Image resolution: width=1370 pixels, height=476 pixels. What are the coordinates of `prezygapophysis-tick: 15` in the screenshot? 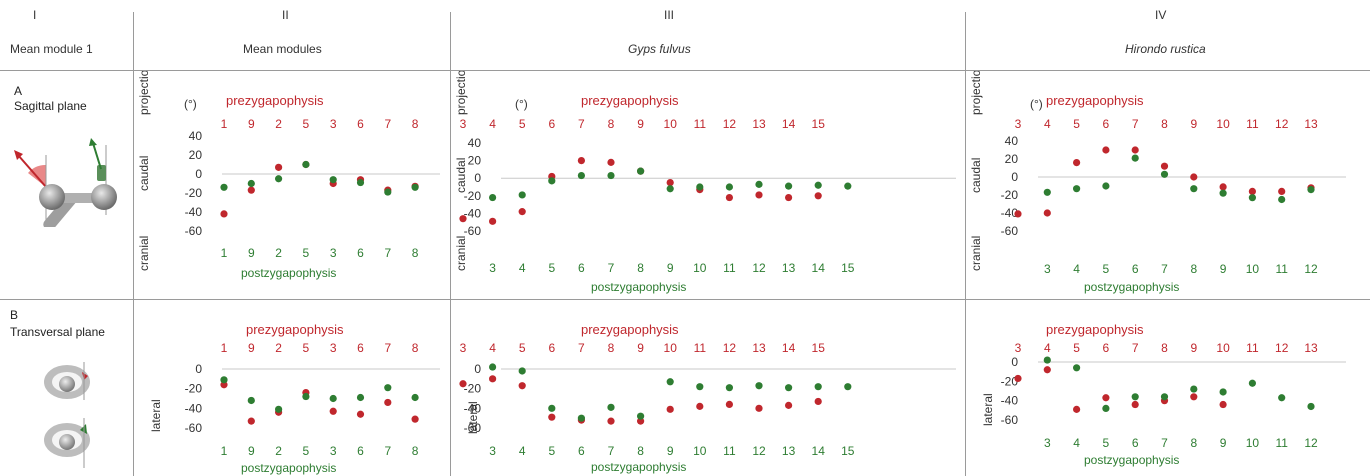 It's located at (819, 348).